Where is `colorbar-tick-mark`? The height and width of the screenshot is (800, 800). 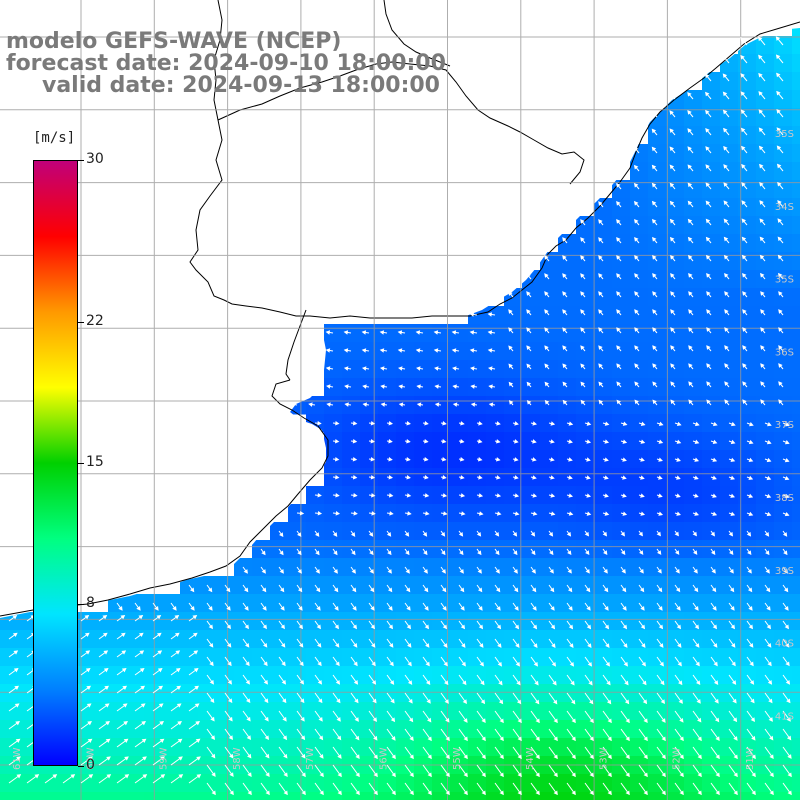 colorbar-tick-mark is located at coordinates (81, 766).